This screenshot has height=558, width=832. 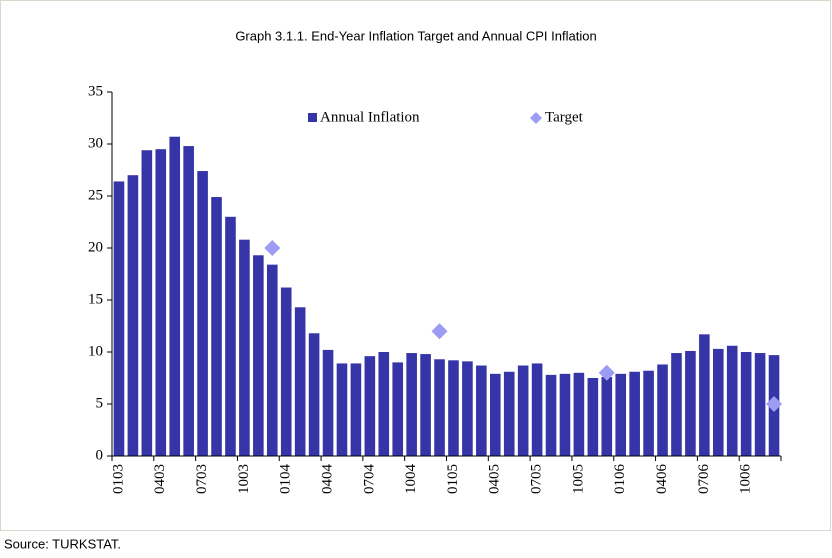 What do you see at coordinates (286, 479) in the screenshot?
I see `x-tick-label: 0104` at bounding box center [286, 479].